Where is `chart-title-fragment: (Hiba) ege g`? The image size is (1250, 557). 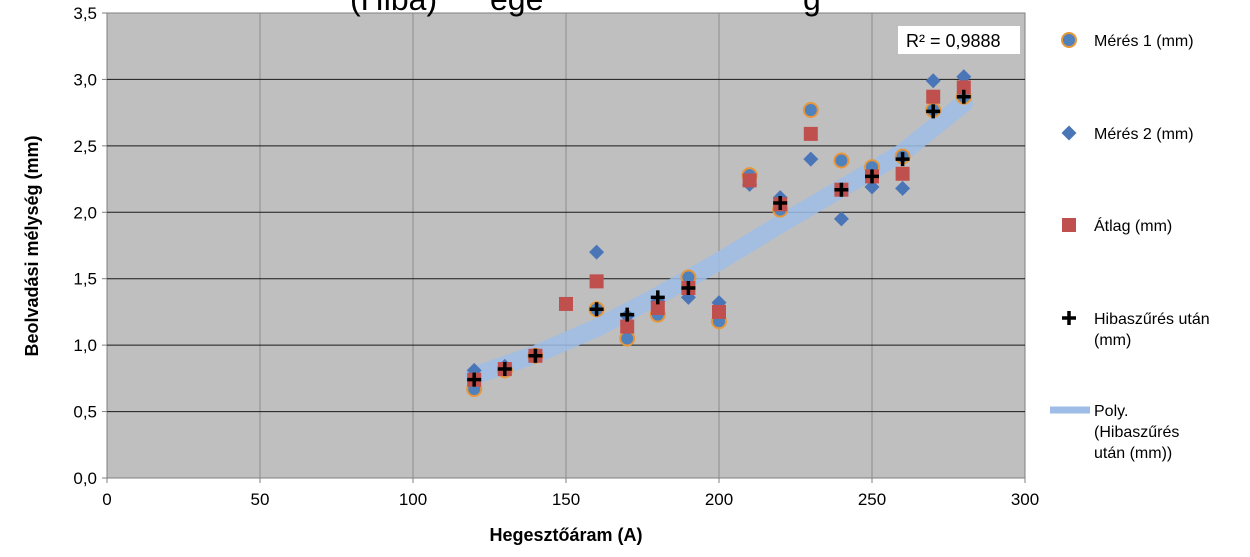
chart-title-fragment: (Hiba) ege g is located at coordinates (585, 8).